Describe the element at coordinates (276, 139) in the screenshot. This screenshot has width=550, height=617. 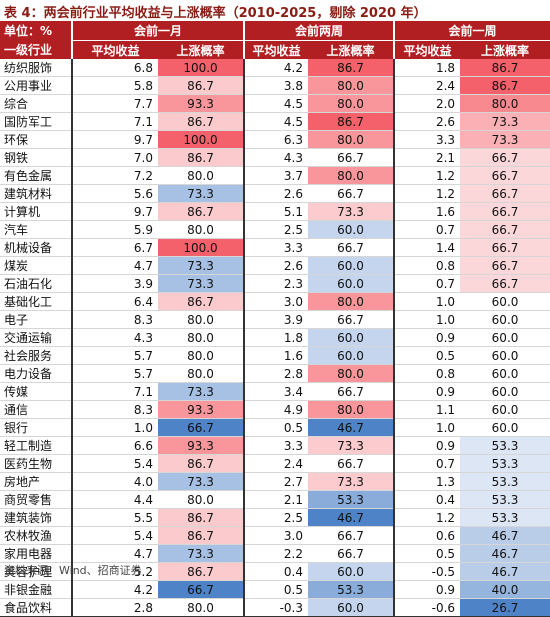
I see `avg-return-cell: 6.3` at that location.